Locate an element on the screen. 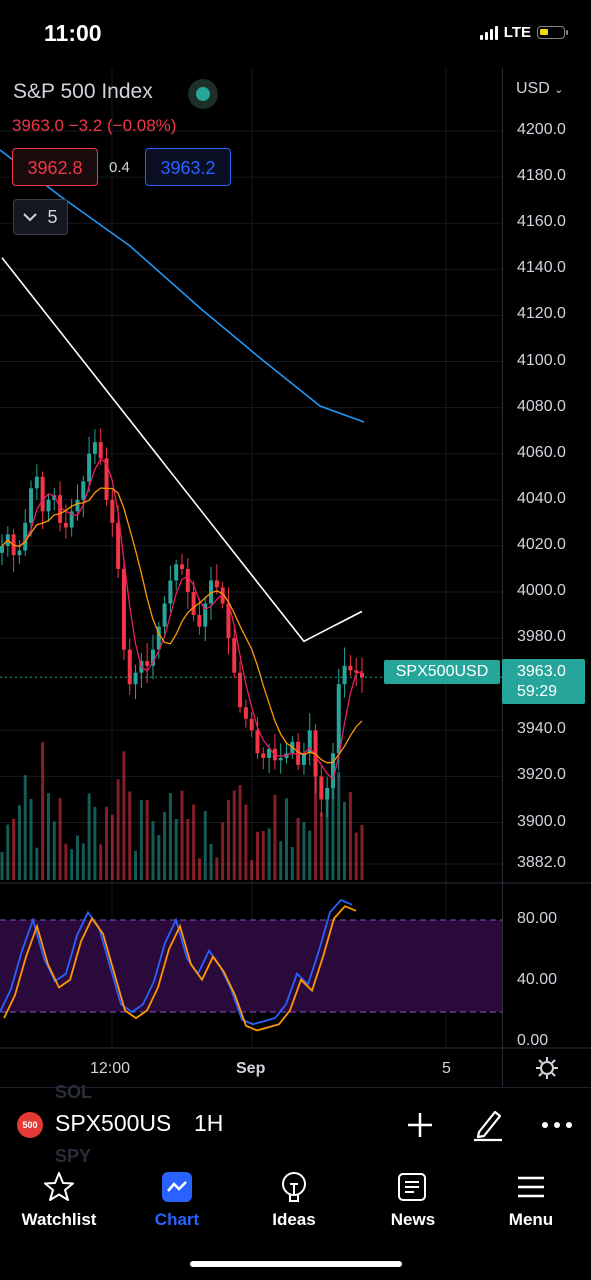  ghost-symbol-above: SOL is located at coordinates (74, 1092).